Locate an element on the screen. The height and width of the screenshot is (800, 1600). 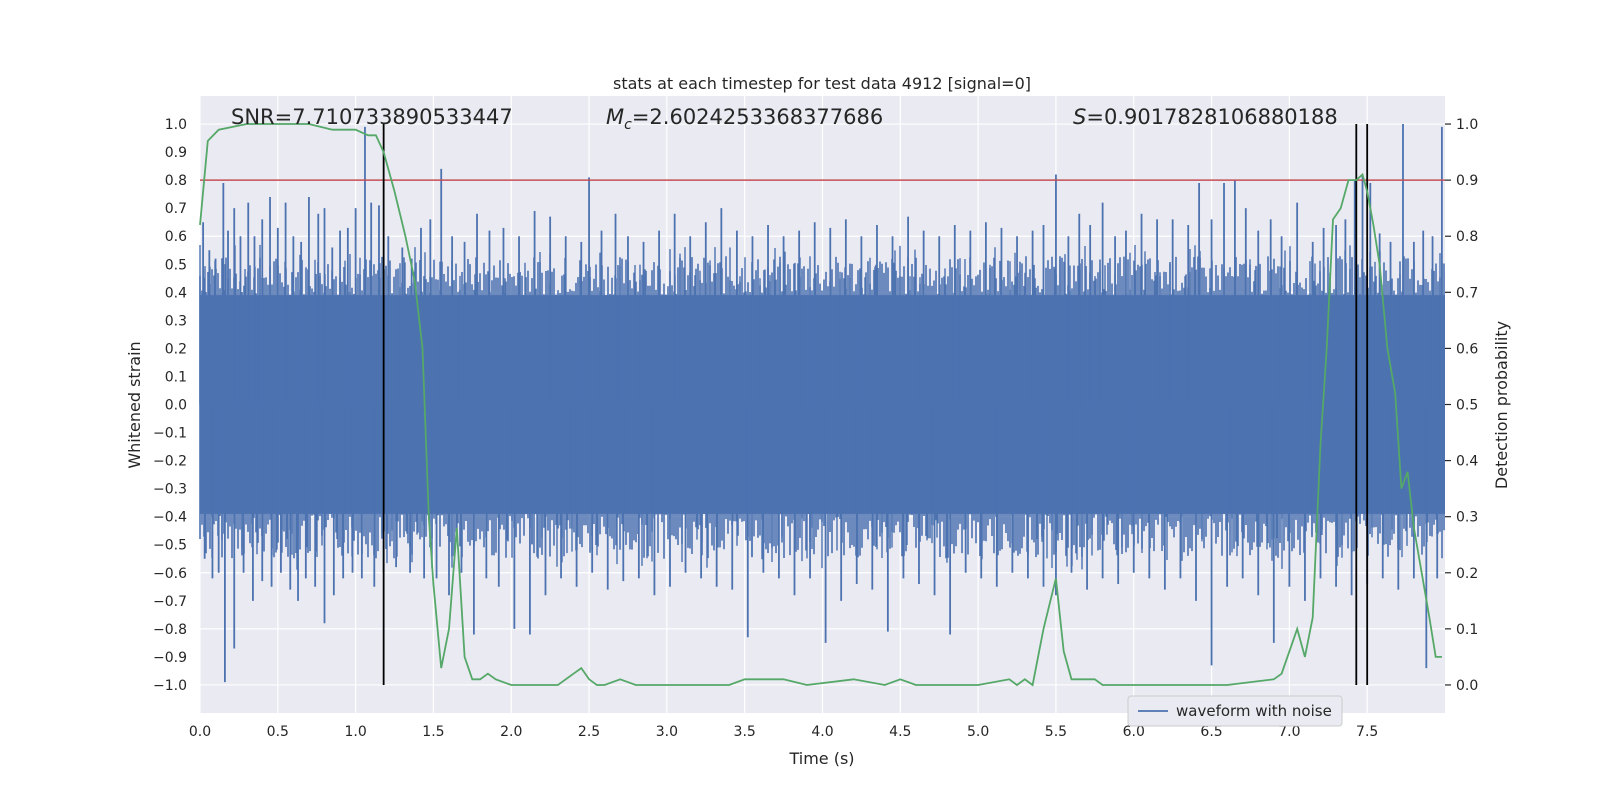
y-tick-label: 0.0 is located at coordinates (176, 406).